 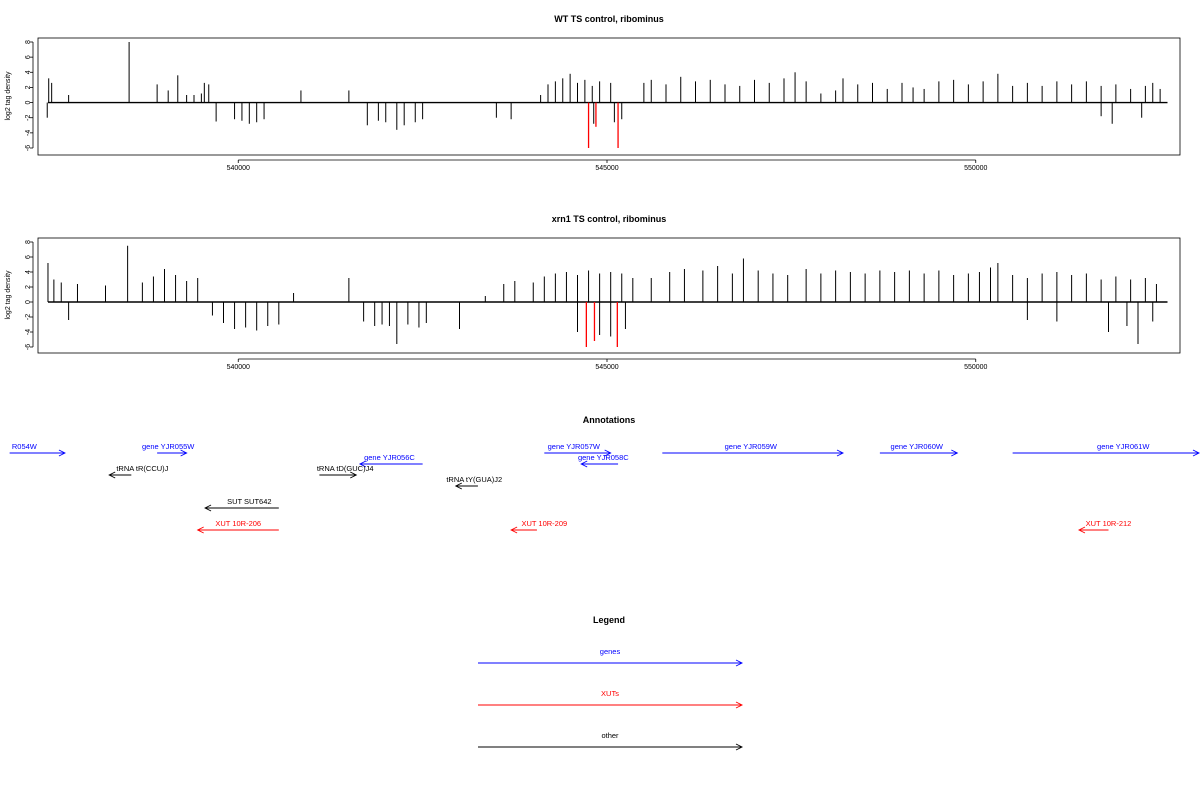 I want to click on wt-y-axis: -6 -4 -2 0 2 4 6 8, so click(x=29, y=95).